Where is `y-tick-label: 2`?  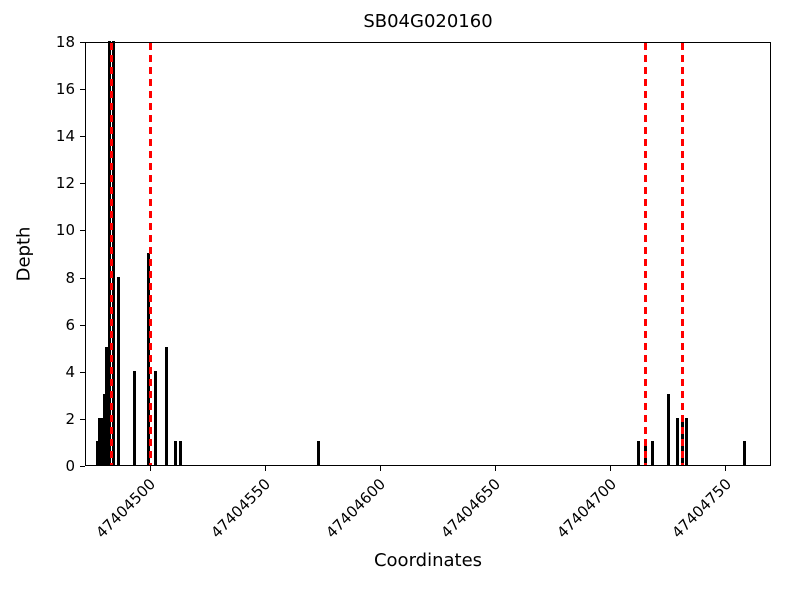 y-tick-label: 2 is located at coordinates (70, 418).